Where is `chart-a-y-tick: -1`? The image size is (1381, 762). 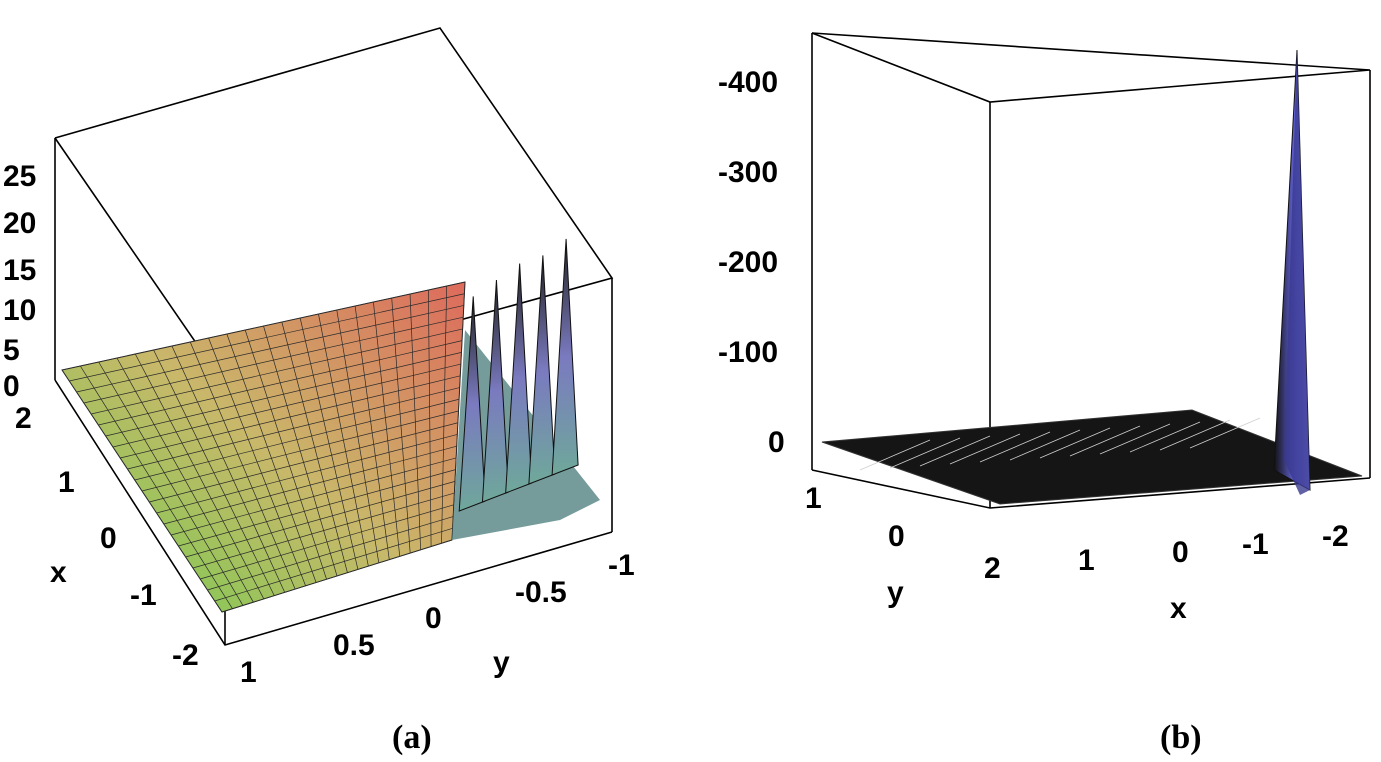 chart-a-y-tick: -1 is located at coordinates (621, 565).